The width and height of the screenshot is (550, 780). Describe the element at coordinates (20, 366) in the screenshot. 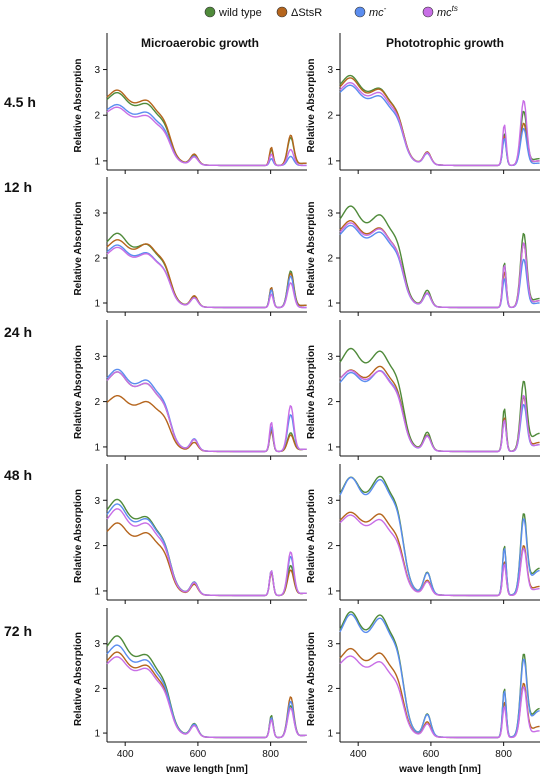

I see `row-labels: 4.5 h 12 h 24 h 48 h 72 h` at that location.